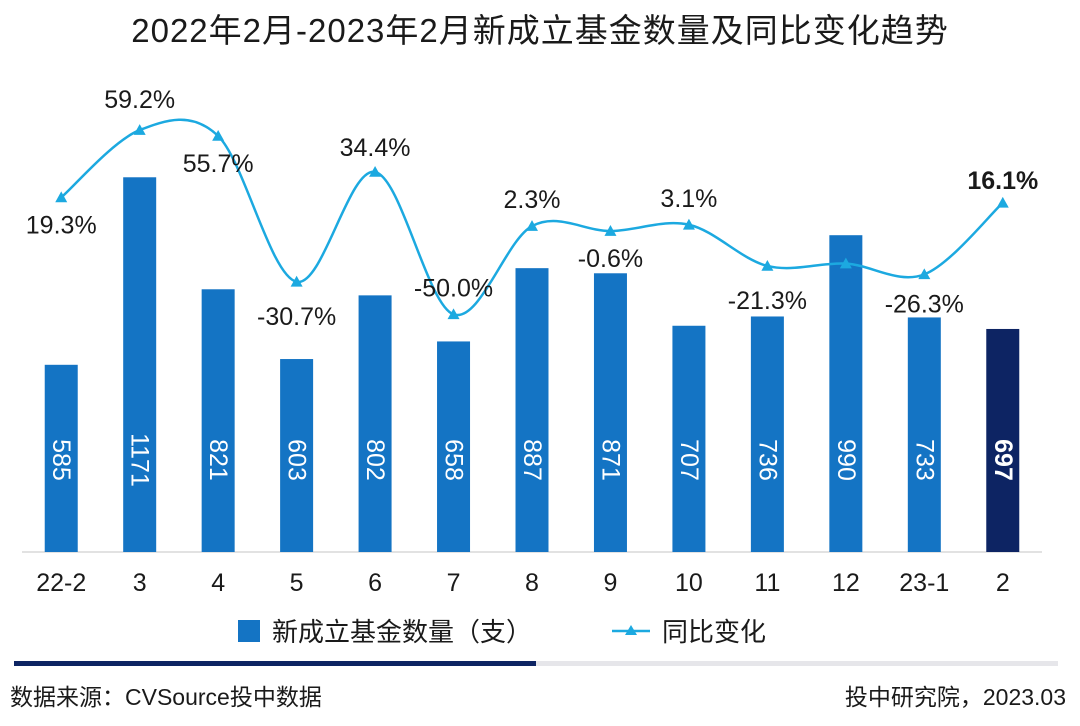 Image resolution: width=1080 pixels, height=726 pixels. I want to click on x-tick-6: 8, so click(532, 583).